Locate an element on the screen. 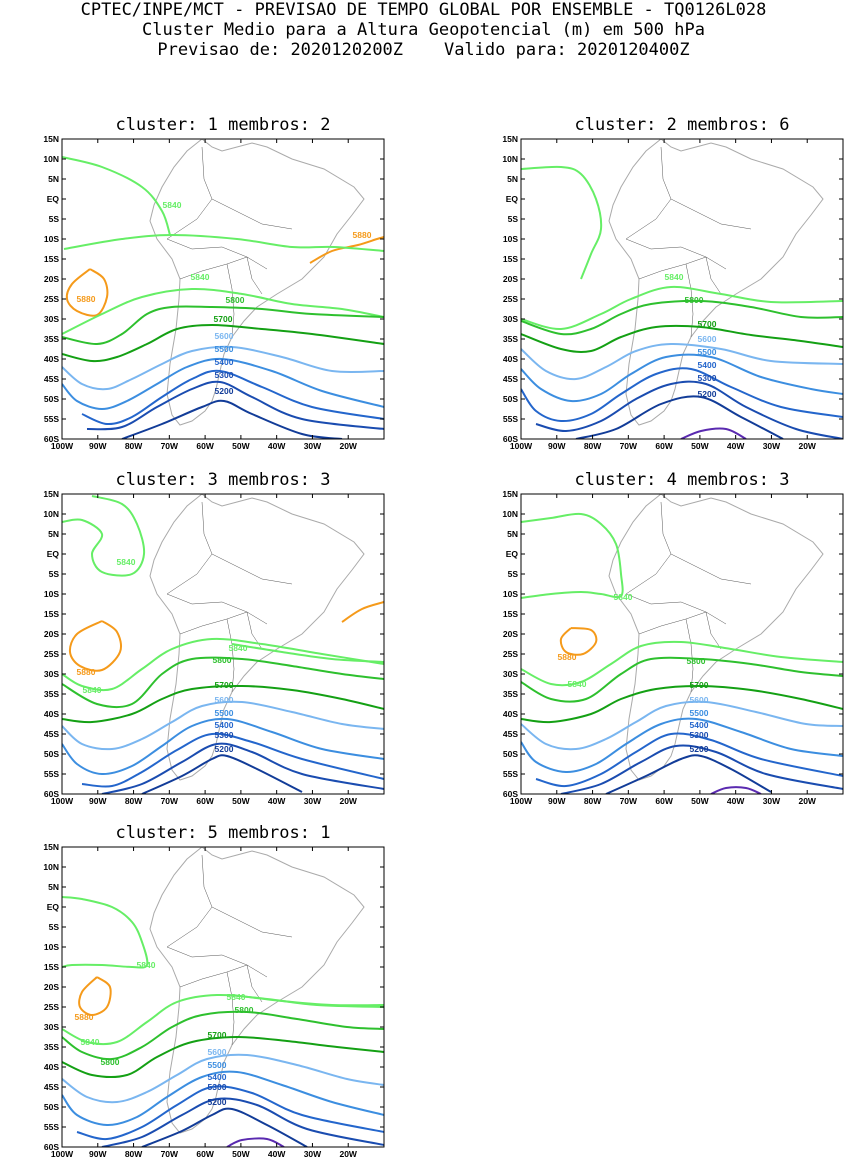 The image size is (847, 1163). plot-frame is located at coordinates (223, 997).